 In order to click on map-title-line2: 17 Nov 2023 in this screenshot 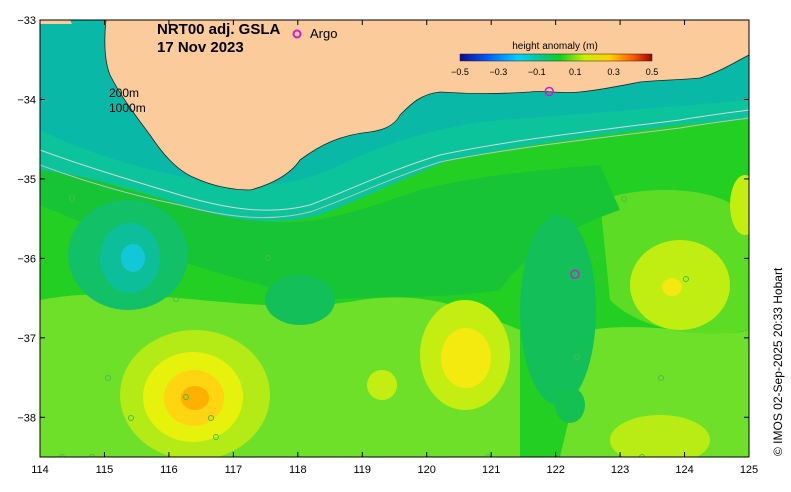, I will do `click(200, 47)`.